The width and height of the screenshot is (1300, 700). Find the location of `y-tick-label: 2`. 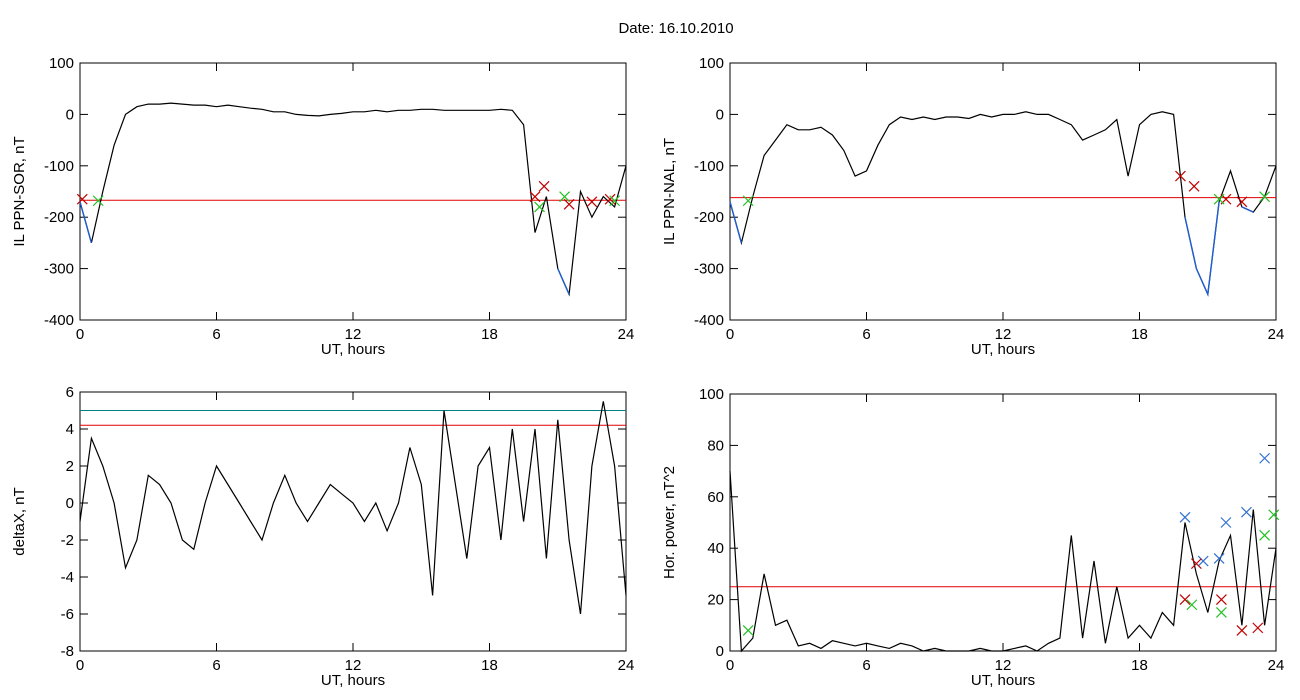

y-tick-label: 2 is located at coordinates (70, 466).